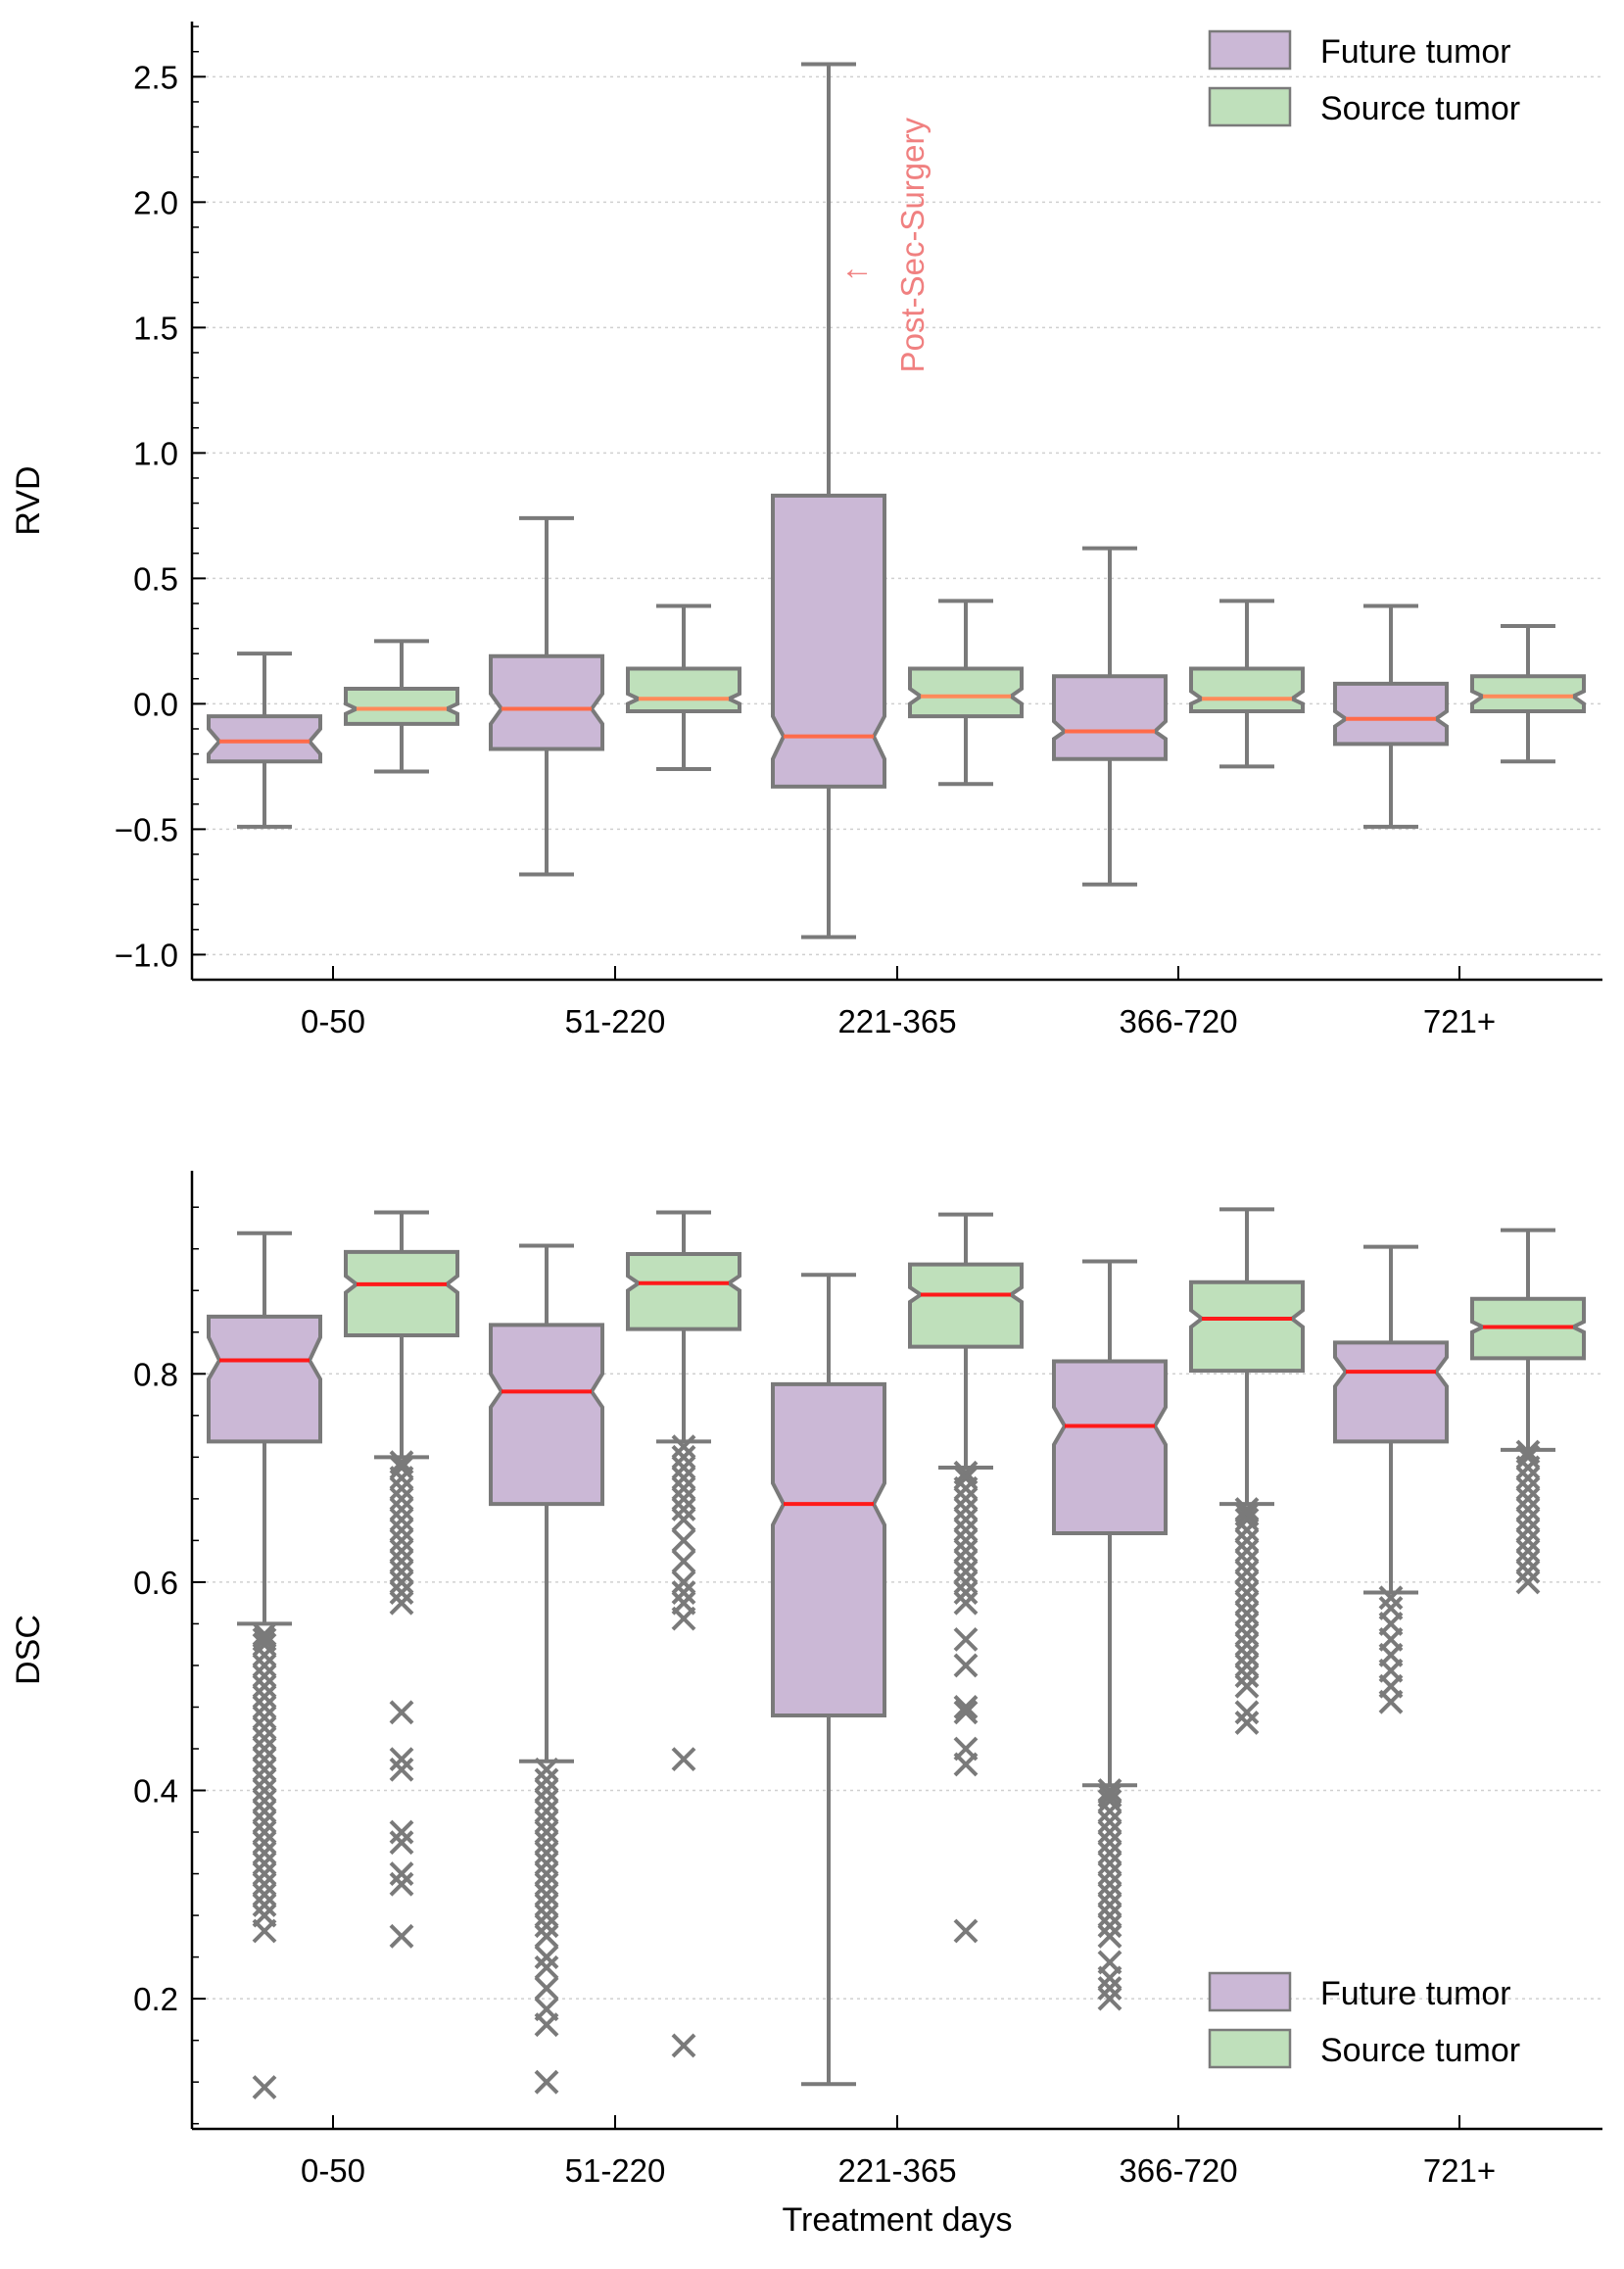 The width and height of the screenshot is (1624, 2269). Describe the element at coordinates (898, 2220) in the screenshot. I see `x-axis-label: Treatment days` at that location.